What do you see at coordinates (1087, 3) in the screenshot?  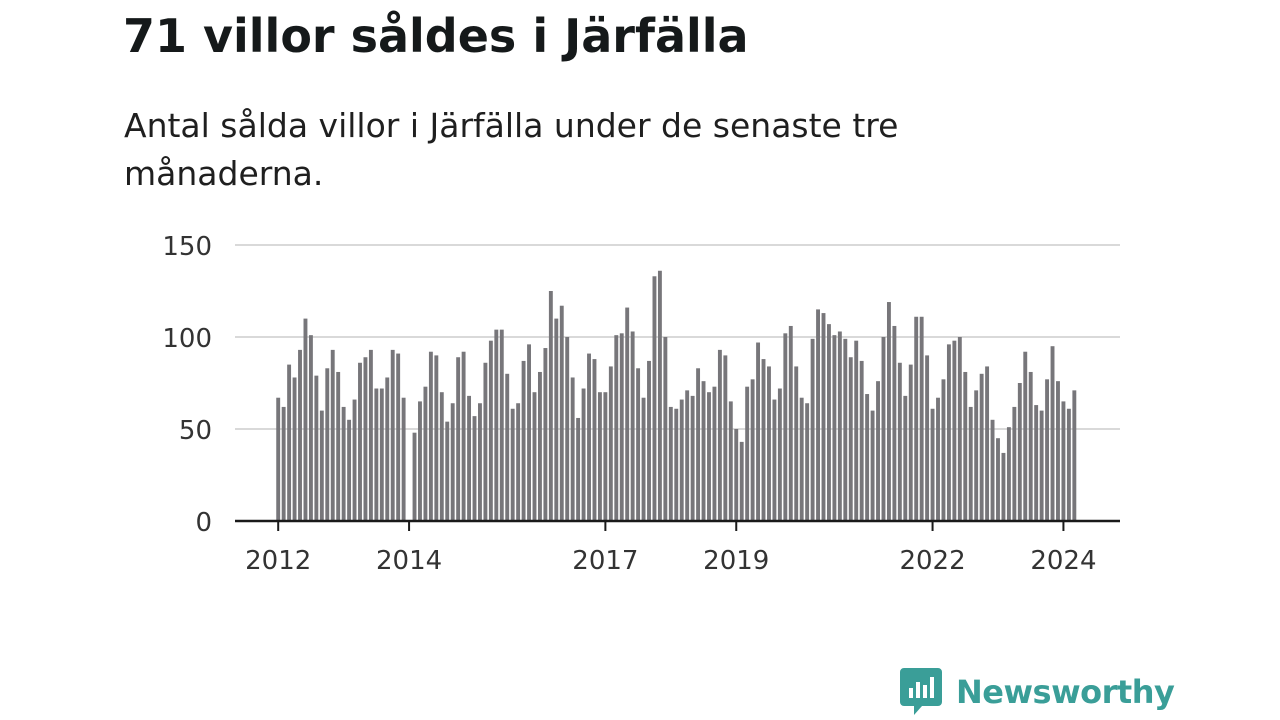 I see `highlight-value-label: 71` at bounding box center [1087, 3].